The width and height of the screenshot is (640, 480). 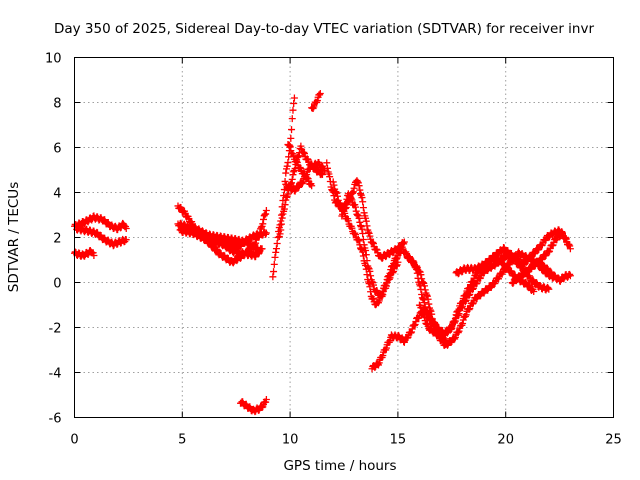 What do you see at coordinates (182, 440) in the screenshot?
I see `x-tick-label: 5` at bounding box center [182, 440].